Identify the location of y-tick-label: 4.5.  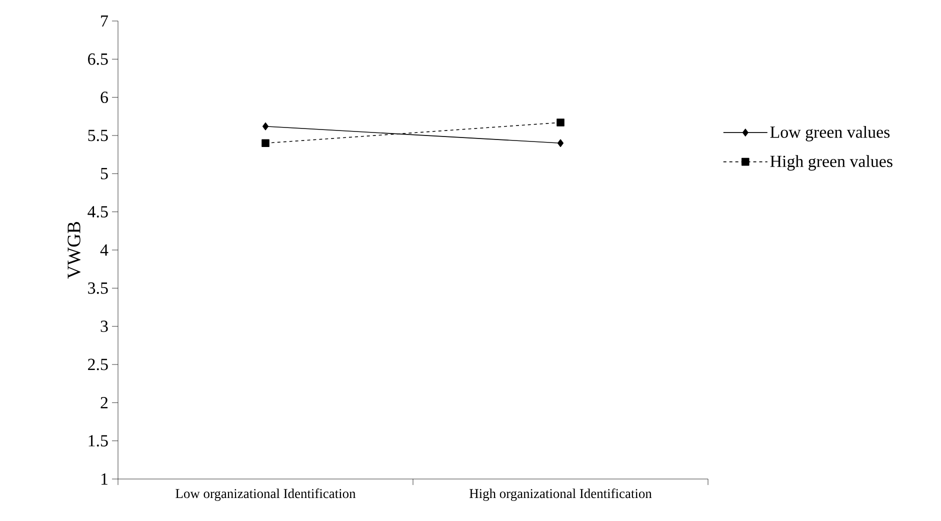
(98, 212).